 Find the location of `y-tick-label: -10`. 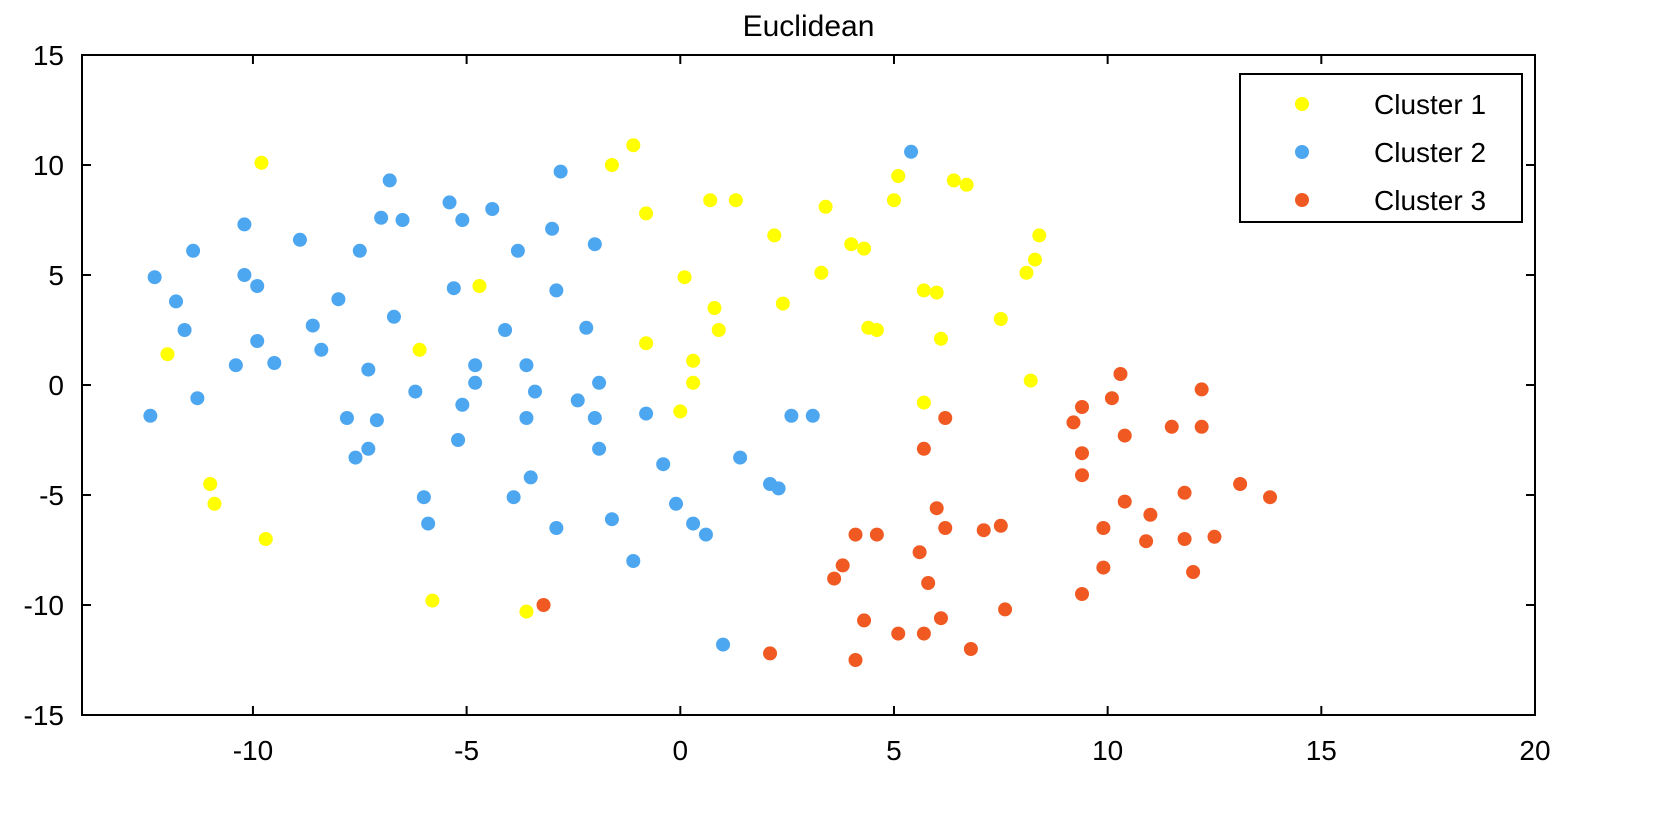

y-tick-label: -10 is located at coordinates (44, 605).